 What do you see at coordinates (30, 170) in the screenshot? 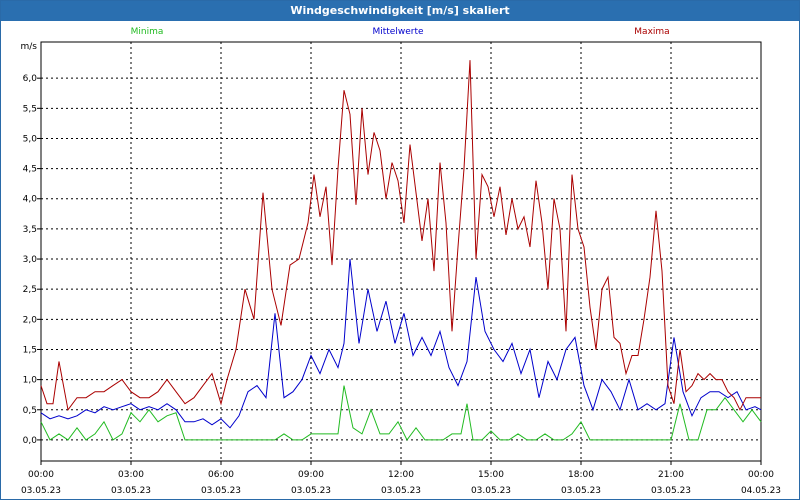
I see `y-tick-label: 4,5` at bounding box center [30, 170].